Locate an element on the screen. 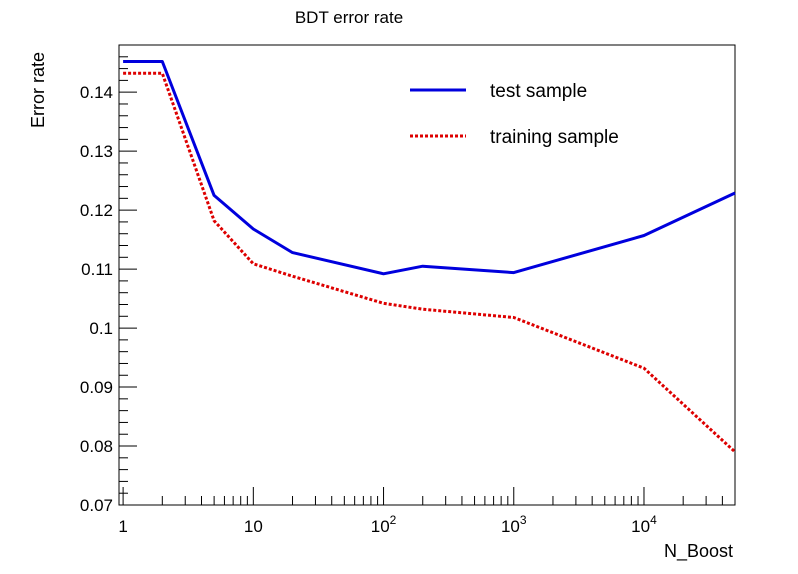 This screenshot has height=574, width=798. y-tick-label: 0.13 is located at coordinates (96, 151).